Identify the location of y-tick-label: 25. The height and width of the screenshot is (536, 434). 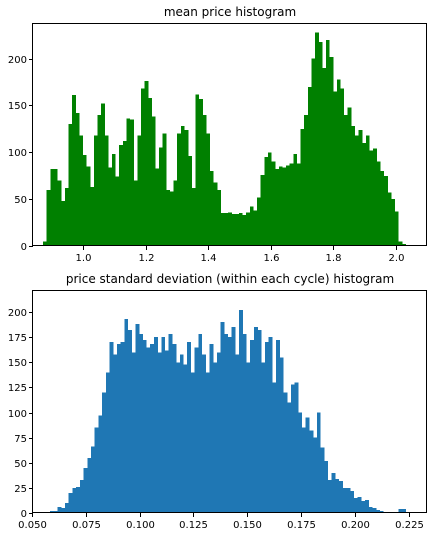
(20, 489).